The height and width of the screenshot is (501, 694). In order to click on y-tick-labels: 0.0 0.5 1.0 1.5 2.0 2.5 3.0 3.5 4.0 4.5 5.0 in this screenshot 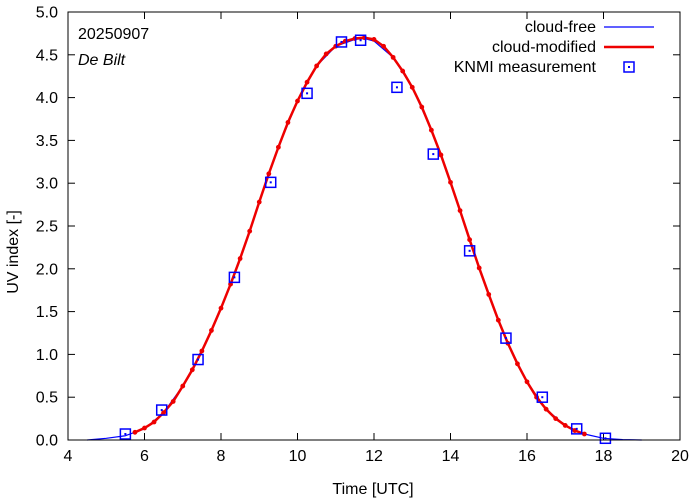, I will do `click(47, 227)`.